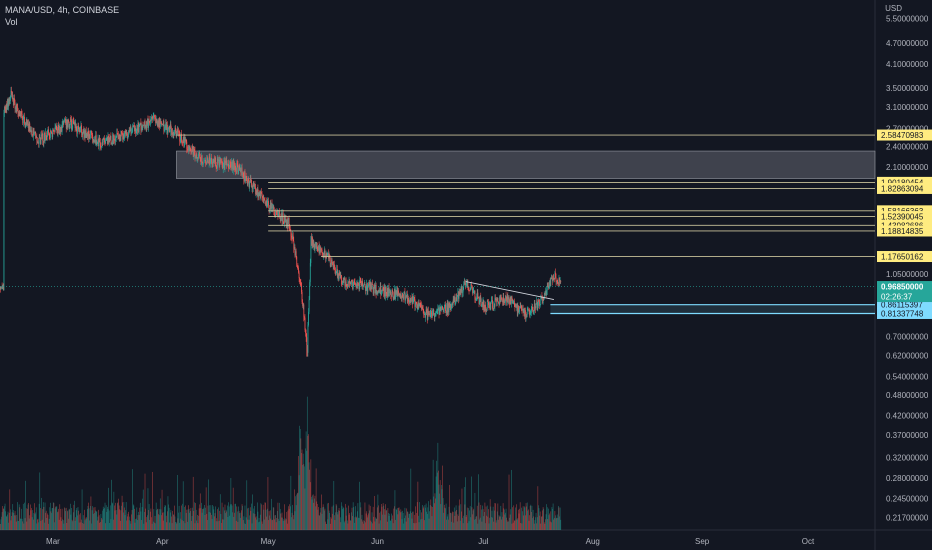 This screenshot has height=550, width=932. Describe the element at coordinates (11, 22) in the screenshot. I see `volume-indicator-label: Vol` at that location.